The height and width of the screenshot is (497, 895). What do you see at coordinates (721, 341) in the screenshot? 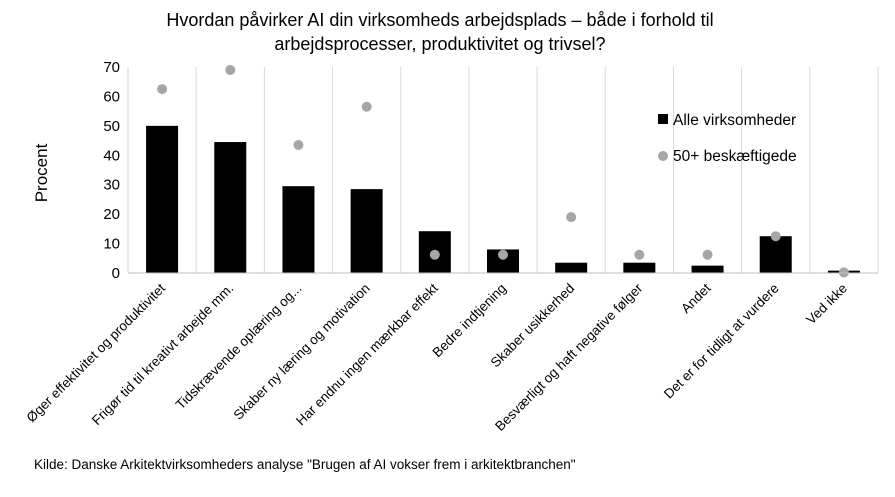
I see `x-tick-label: Det er for tidligt at vurdere` at bounding box center [721, 341].